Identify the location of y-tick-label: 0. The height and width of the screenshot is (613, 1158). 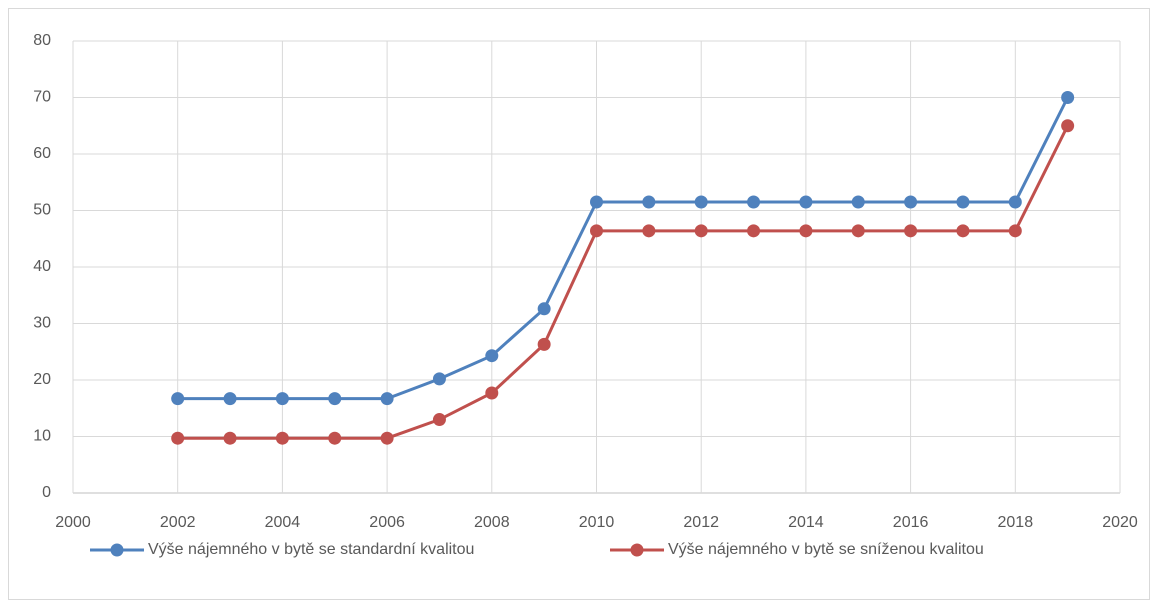
(46, 492).